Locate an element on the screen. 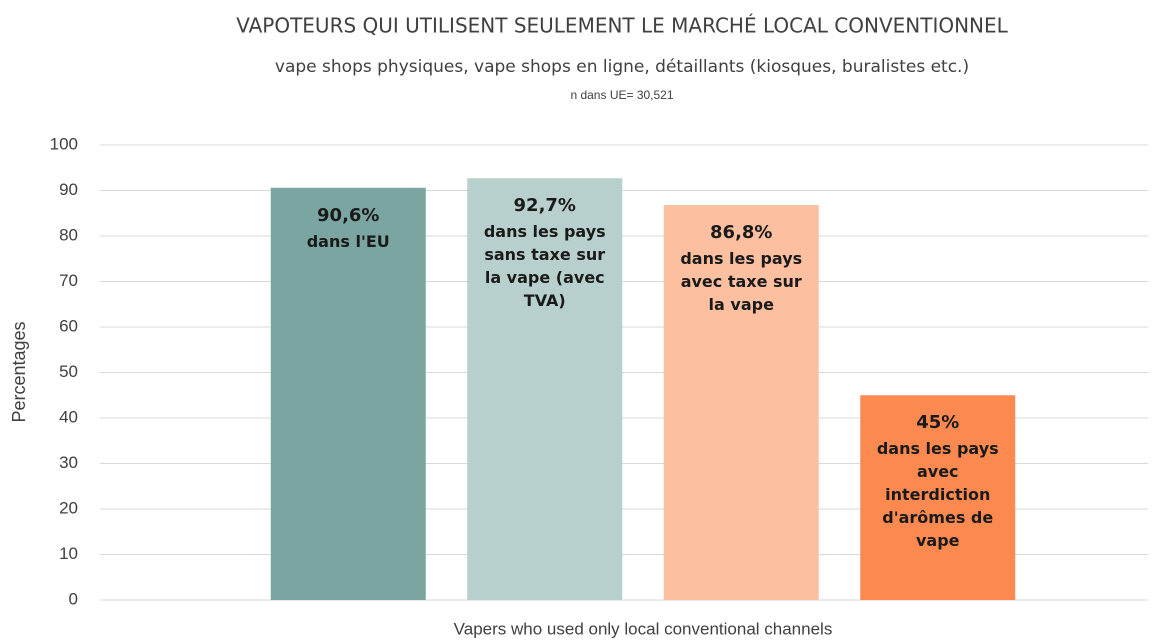  y-tick-label: 100 is located at coordinates (64, 143).